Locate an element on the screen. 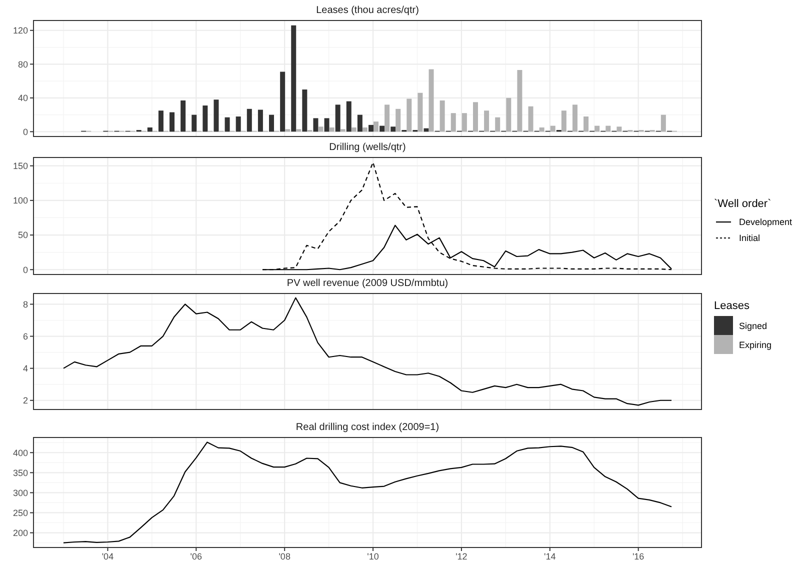  x-tick-label: '14 is located at coordinates (550, 556).